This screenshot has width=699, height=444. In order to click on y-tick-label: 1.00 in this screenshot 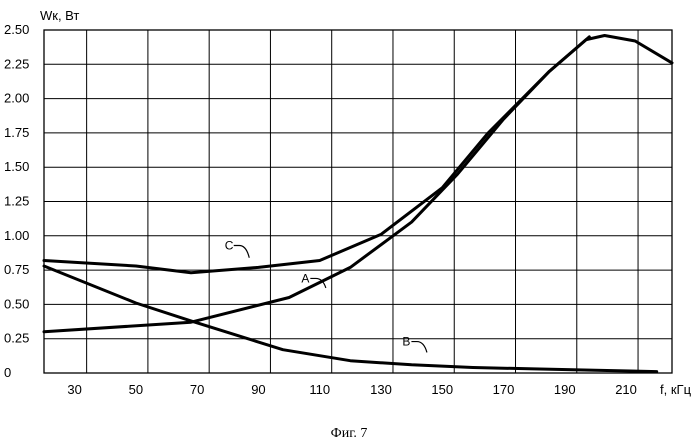, I will do `click(16, 235)`.